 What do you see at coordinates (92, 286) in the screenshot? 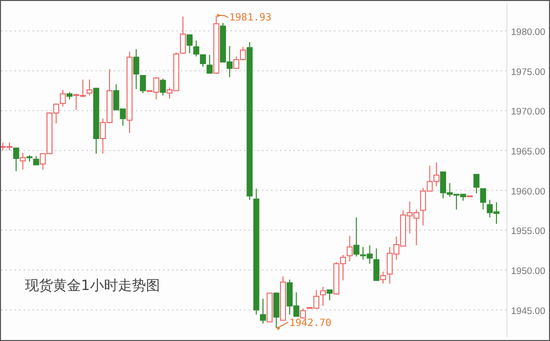
I see `text: 现货黄金1小时走势图` at bounding box center [92, 286].